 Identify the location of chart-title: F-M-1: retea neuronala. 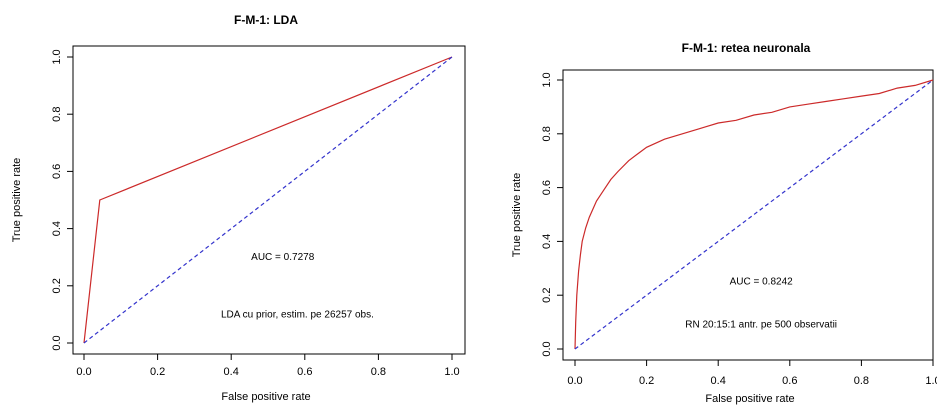
(746, 48).